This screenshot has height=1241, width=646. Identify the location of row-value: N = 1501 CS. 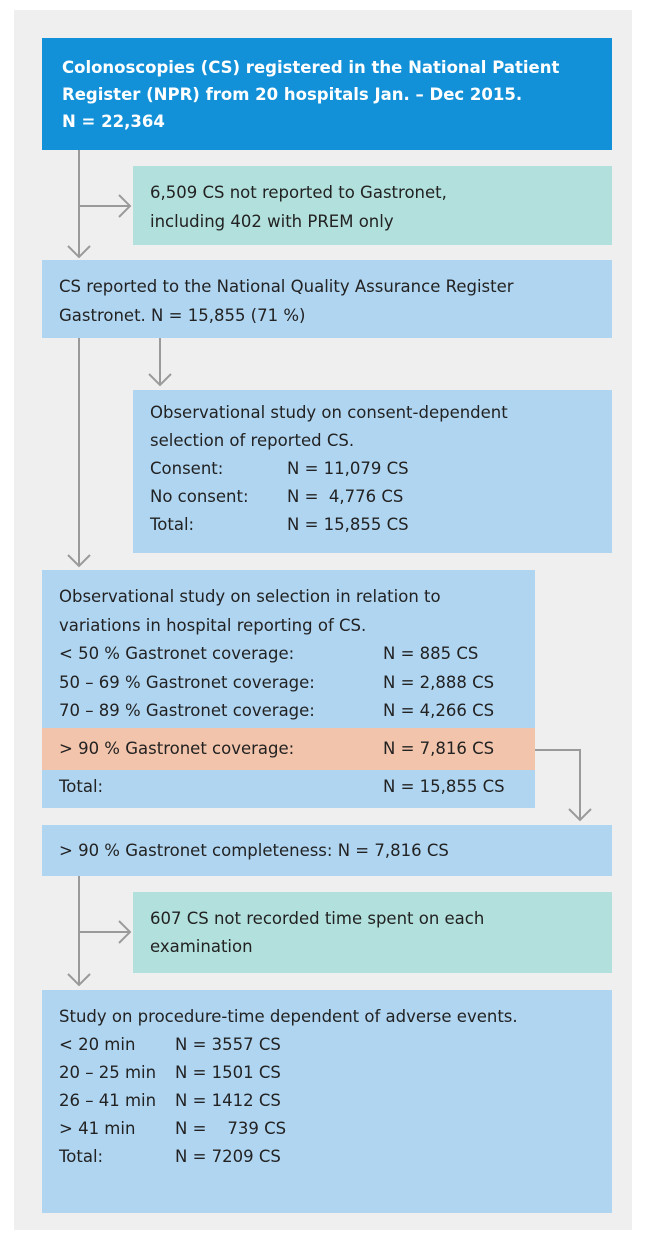
(228, 1072).